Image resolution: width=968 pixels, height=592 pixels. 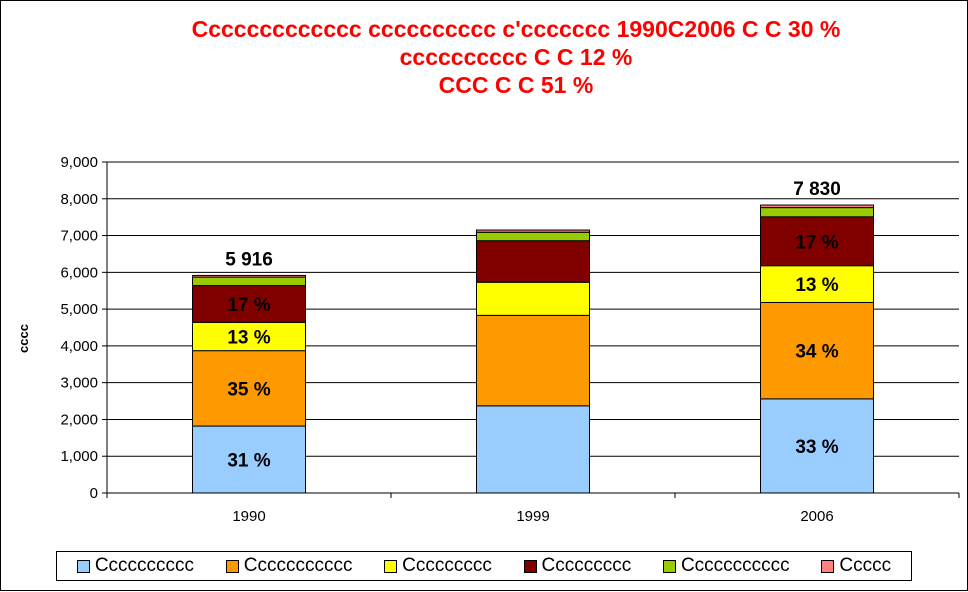 I want to click on y-tick-label: 3,000, so click(x=79, y=383).